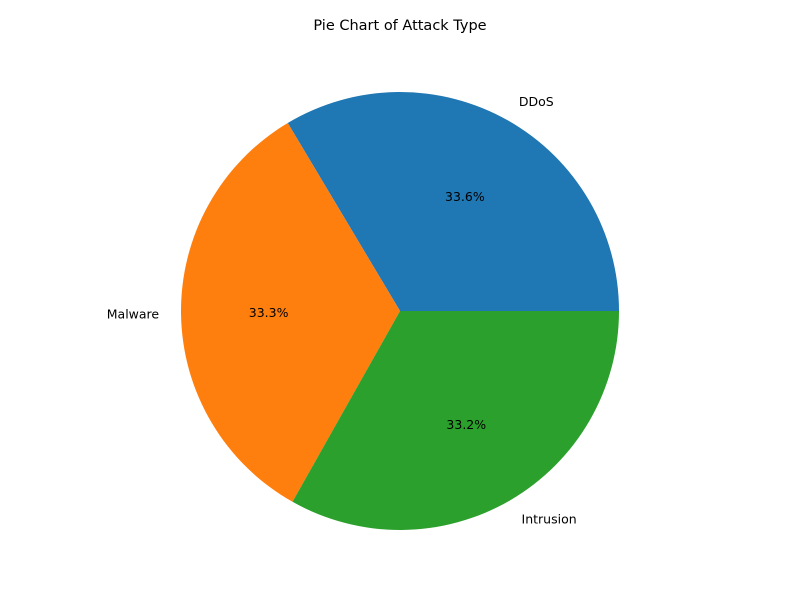 The height and width of the screenshot is (600, 800). What do you see at coordinates (466, 424) in the screenshot?
I see `slice-percent-intrusion: 33.2%` at bounding box center [466, 424].